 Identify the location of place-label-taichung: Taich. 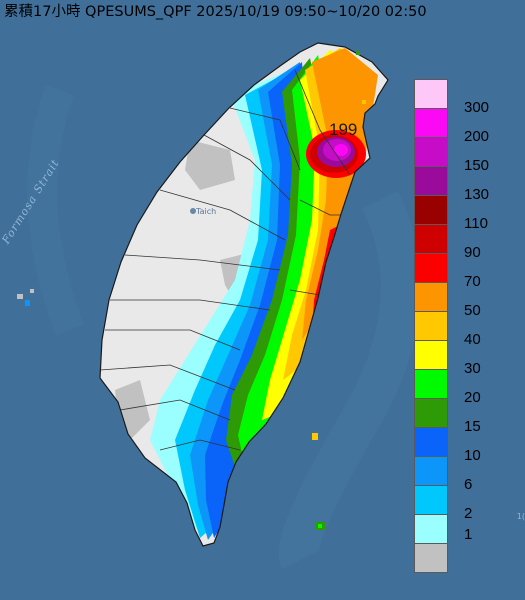
(205, 211).